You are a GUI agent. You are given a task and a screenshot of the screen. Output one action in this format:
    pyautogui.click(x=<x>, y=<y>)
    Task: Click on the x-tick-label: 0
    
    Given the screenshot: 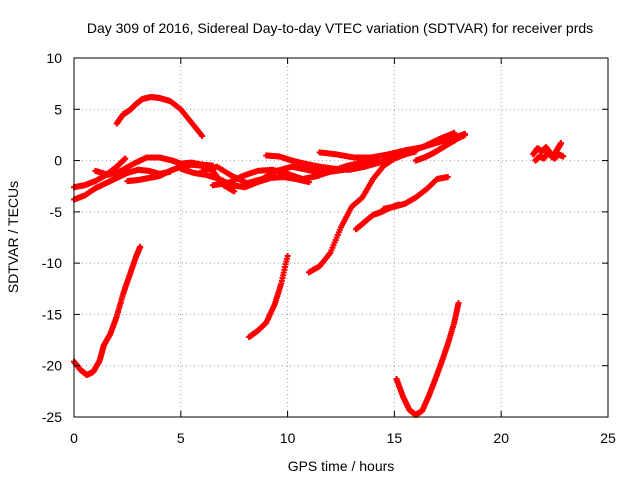 What is the action you would take?
    pyautogui.click(x=74, y=438)
    